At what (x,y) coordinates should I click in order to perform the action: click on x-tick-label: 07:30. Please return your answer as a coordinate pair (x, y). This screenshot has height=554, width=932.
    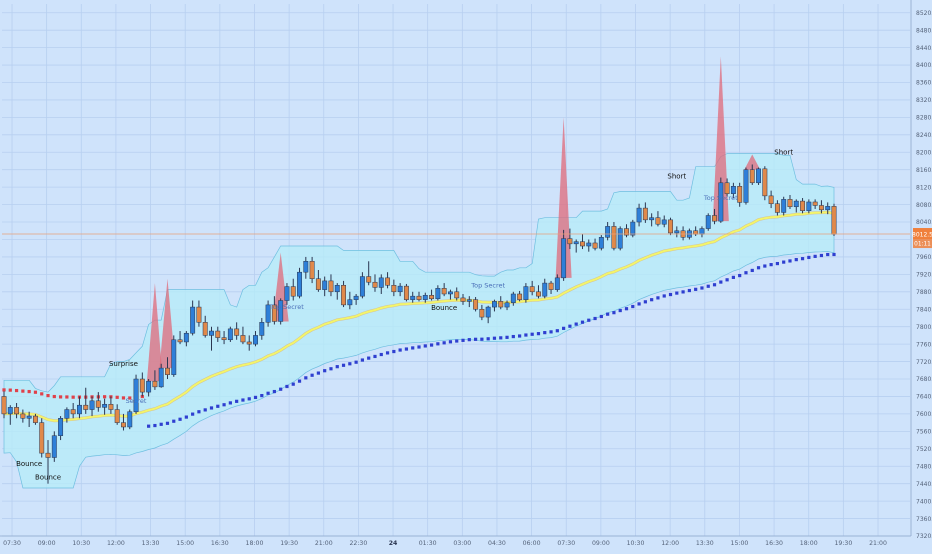
    Looking at the image, I should click on (566, 543).